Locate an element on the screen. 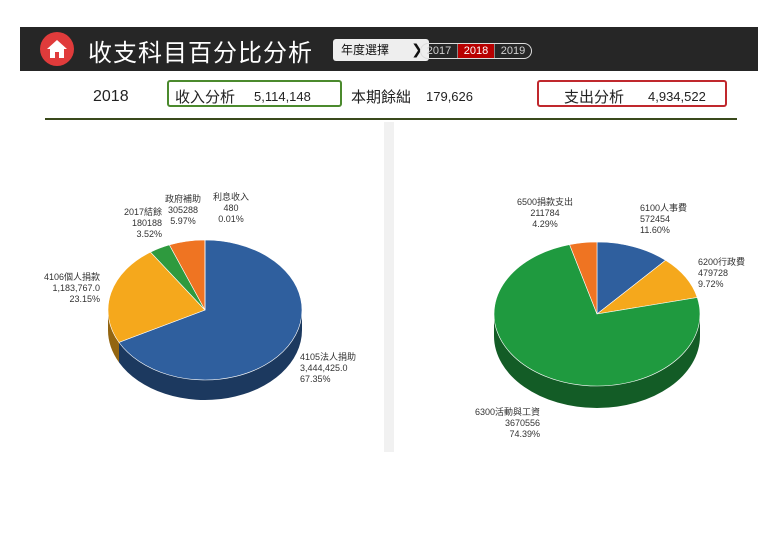  pie-label-3: 2017結餘 180188 3.52% is located at coordinates (143, 222).